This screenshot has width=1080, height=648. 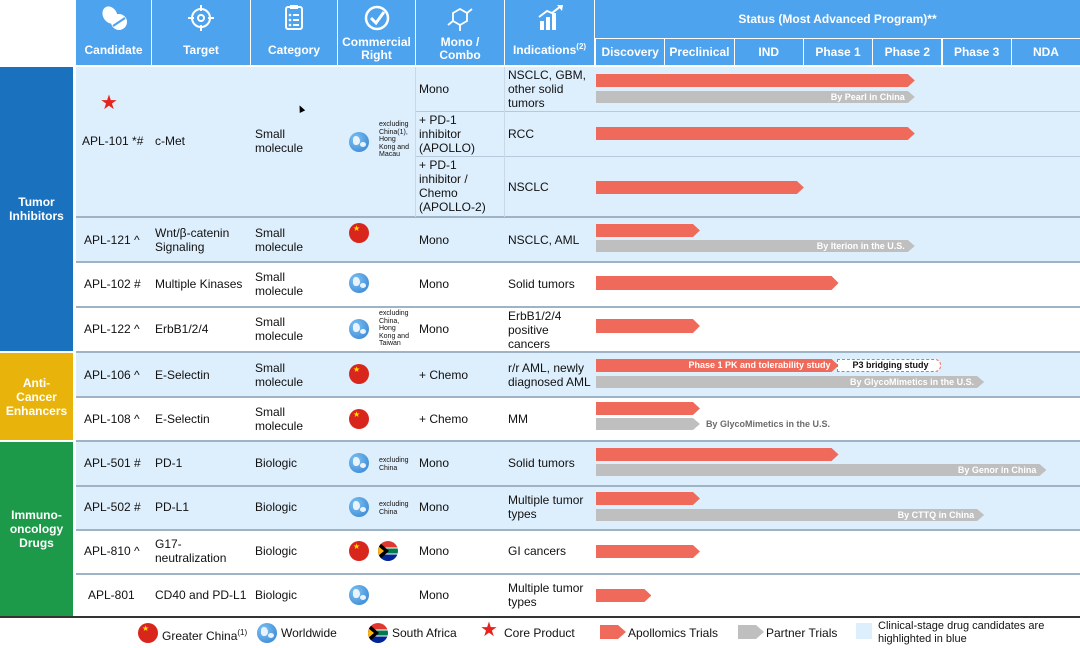 I want to click on row-bg-apl501, so click(x=578, y=463).